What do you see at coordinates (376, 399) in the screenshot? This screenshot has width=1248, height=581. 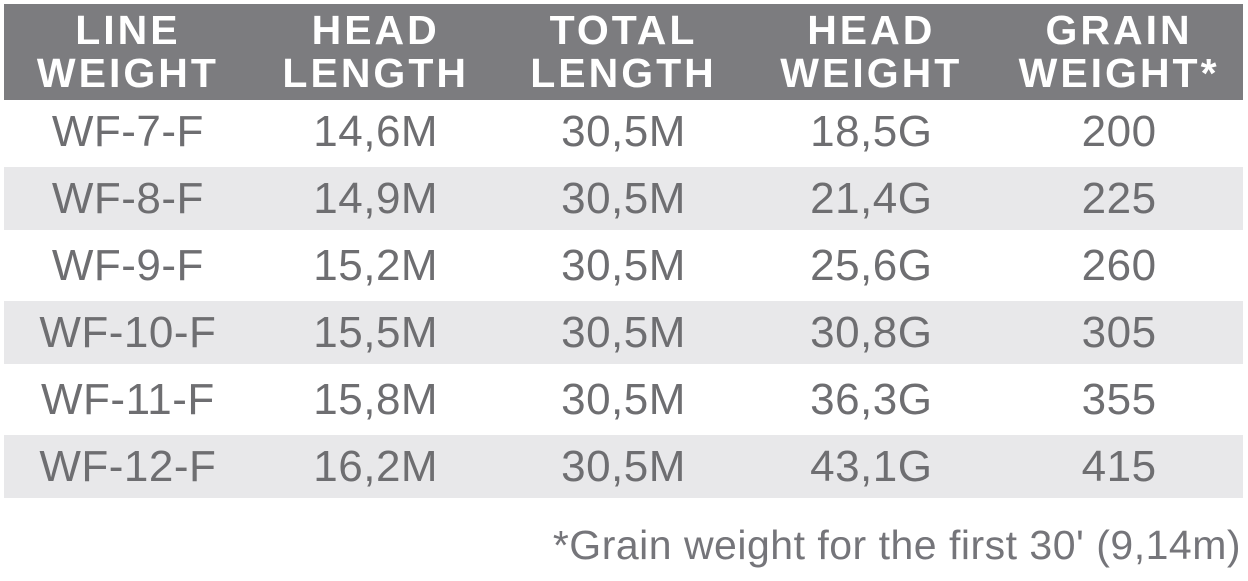 I see `cell-head-length: 15,8M` at bounding box center [376, 399].